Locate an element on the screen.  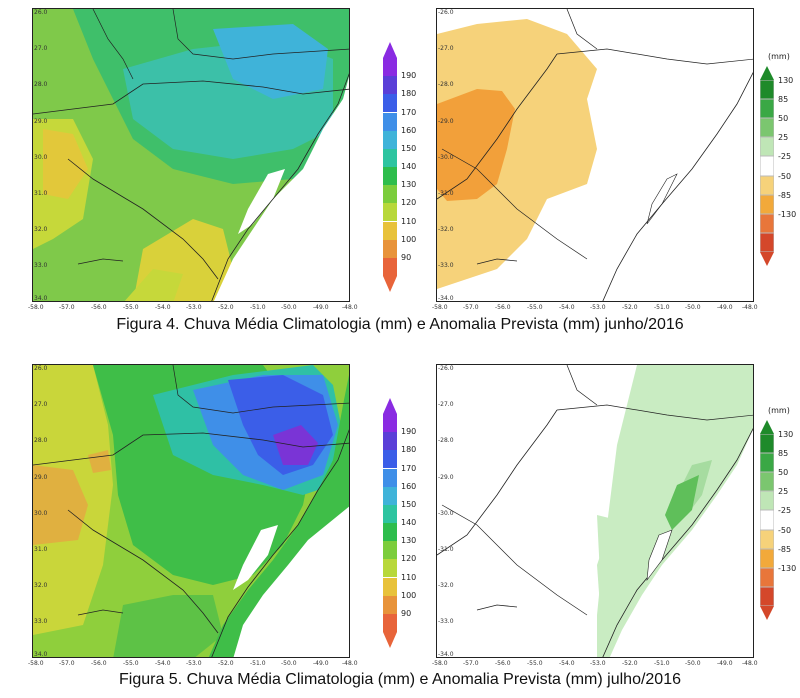
lat-tick: -29.0 is located at coordinates (446, 477).